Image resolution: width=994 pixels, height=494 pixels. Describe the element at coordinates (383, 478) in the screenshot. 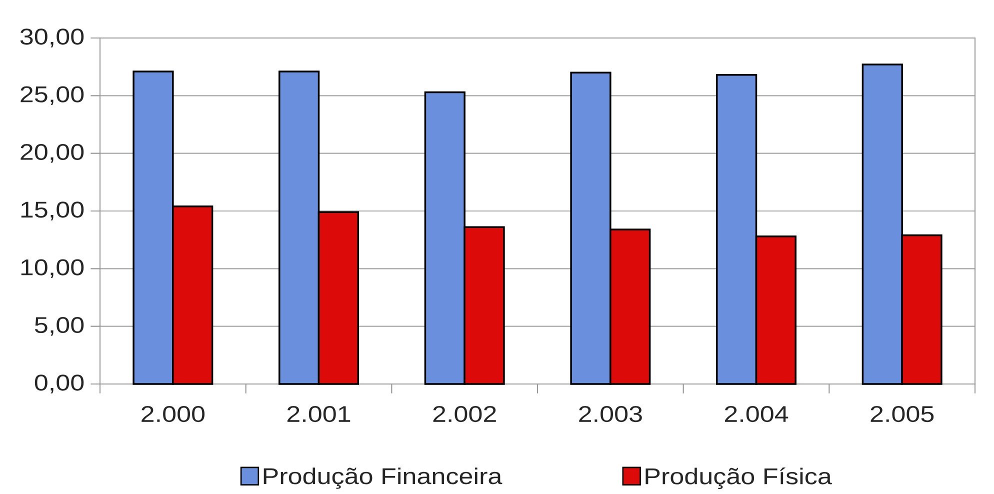

I see `legend-label: Produção Financeira` at that location.